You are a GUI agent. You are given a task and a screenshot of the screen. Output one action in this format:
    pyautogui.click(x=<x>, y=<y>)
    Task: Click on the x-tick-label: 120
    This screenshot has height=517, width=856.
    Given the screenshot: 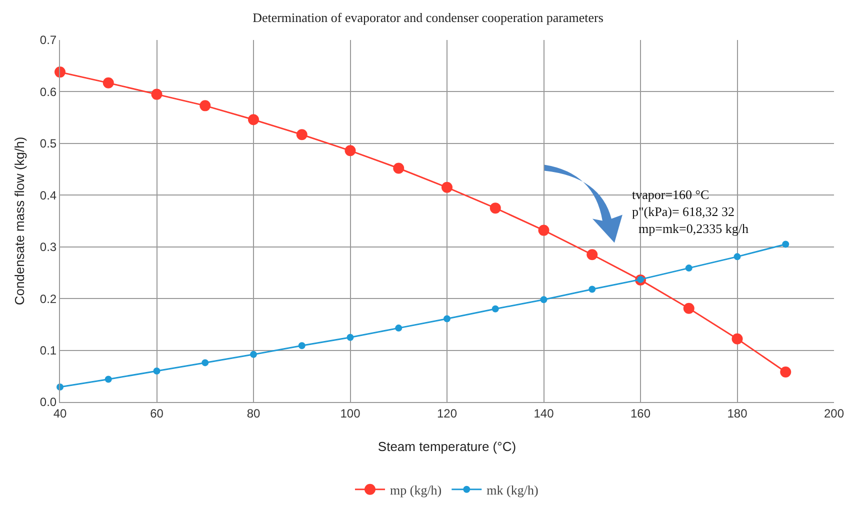 What is the action you would take?
    pyautogui.click(x=447, y=413)
    